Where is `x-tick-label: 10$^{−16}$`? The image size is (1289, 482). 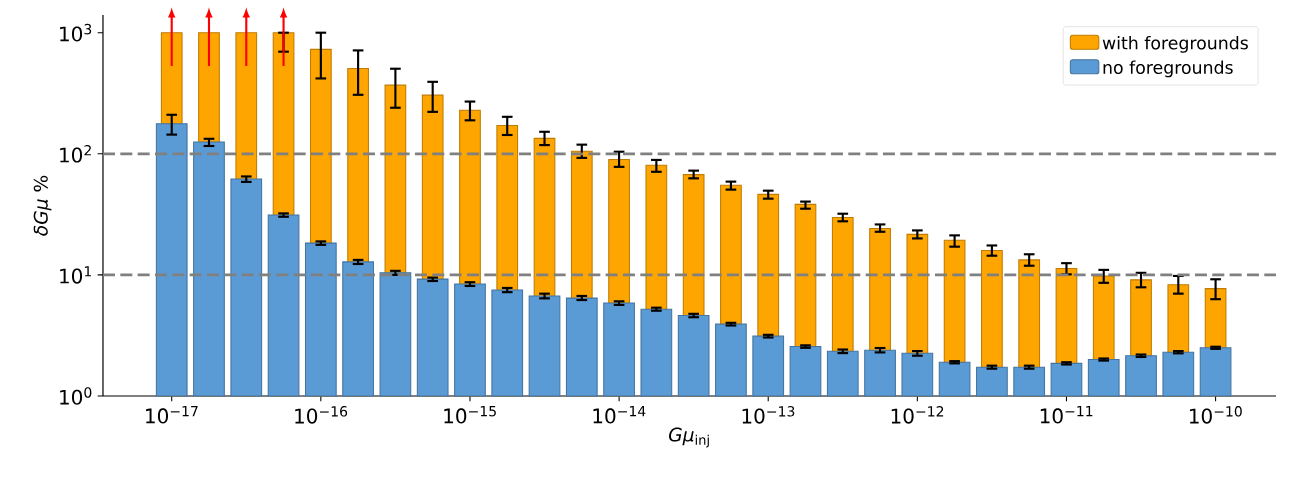
x-tick-label: 10$^{−16}$ is located at coordinates (321, 415).